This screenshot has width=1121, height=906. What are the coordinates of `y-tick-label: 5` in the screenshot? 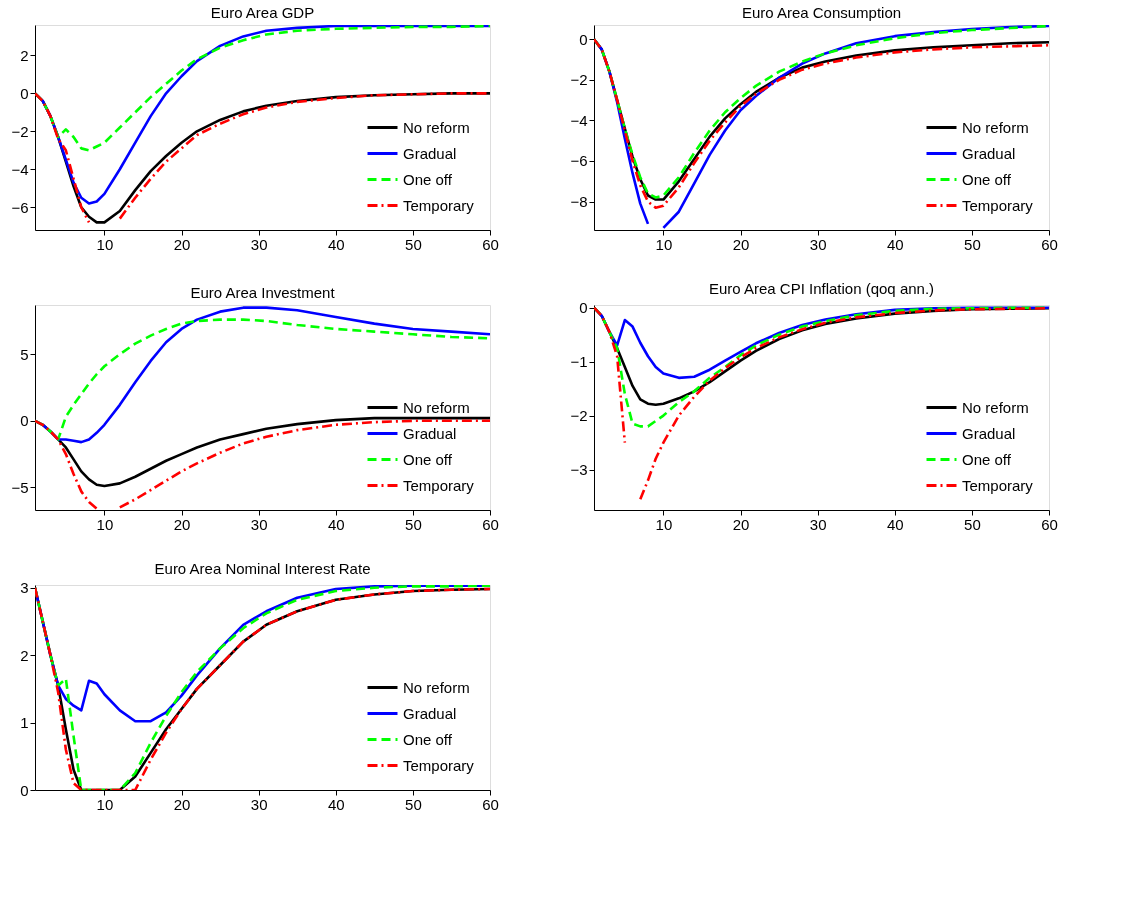 It's located at (24, 354).